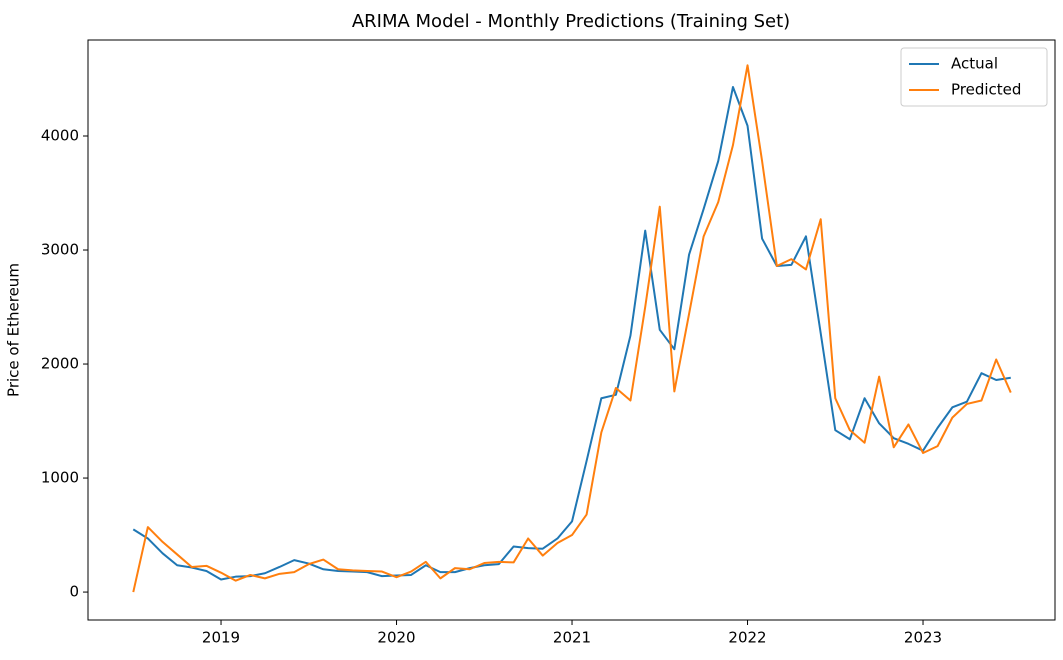 This screenshot has width=1063, height=660. What do you see at coordinates (60, 250) in the screenshot?
I see `y-tick-label: 3000` at bounding box center [60, 250].